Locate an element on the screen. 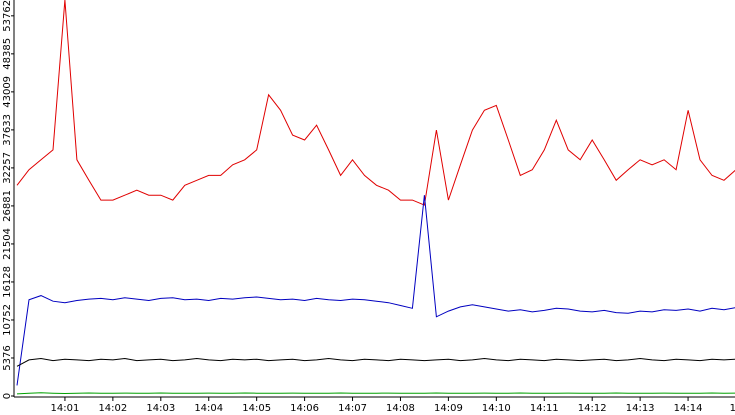 Image resolution: width=735 pixels, height=415 pixels. y-tick-label: 43009 is located at coordinates (7, 92).